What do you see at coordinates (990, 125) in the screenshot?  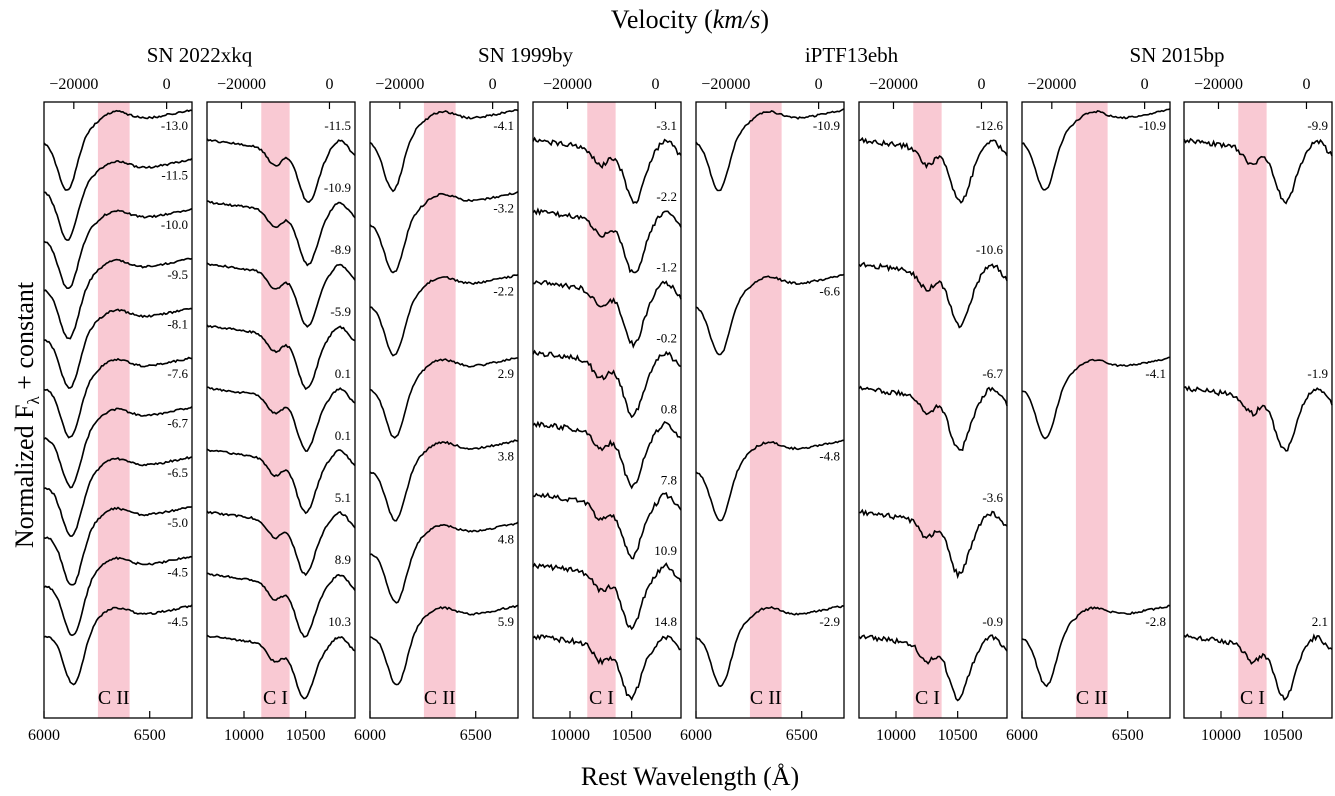 I see `epoch-label: -12.6` at bounding box center [990, 125].